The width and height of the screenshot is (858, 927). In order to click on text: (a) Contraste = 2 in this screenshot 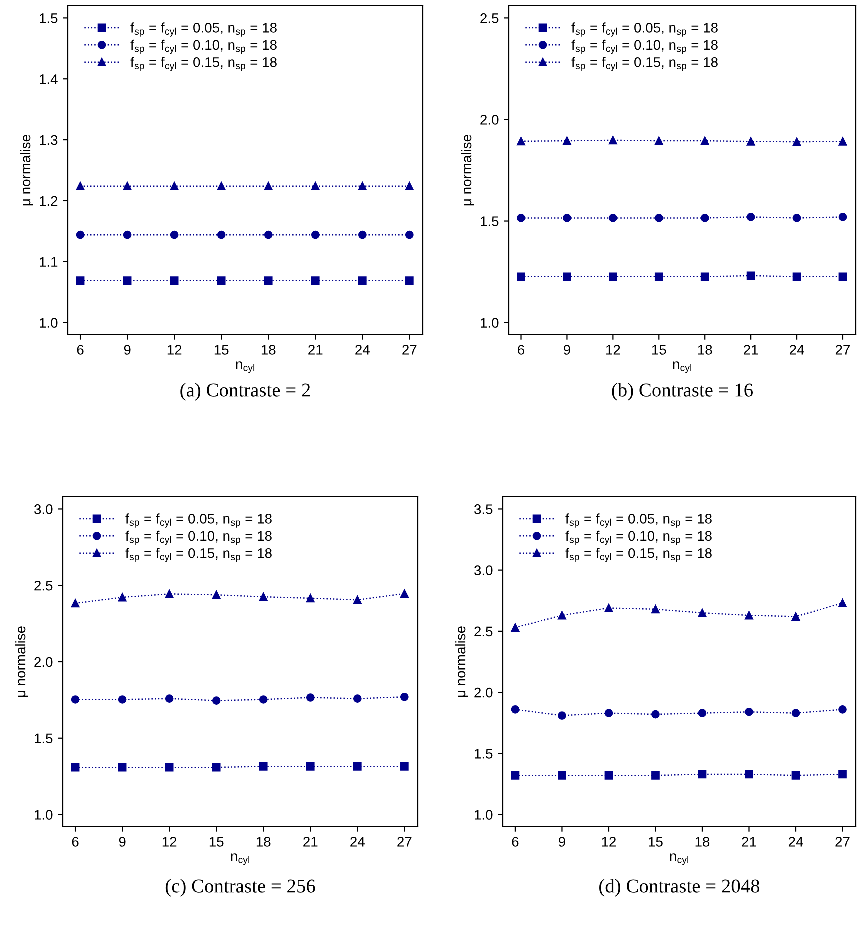, I will do `click(245, 392)`.